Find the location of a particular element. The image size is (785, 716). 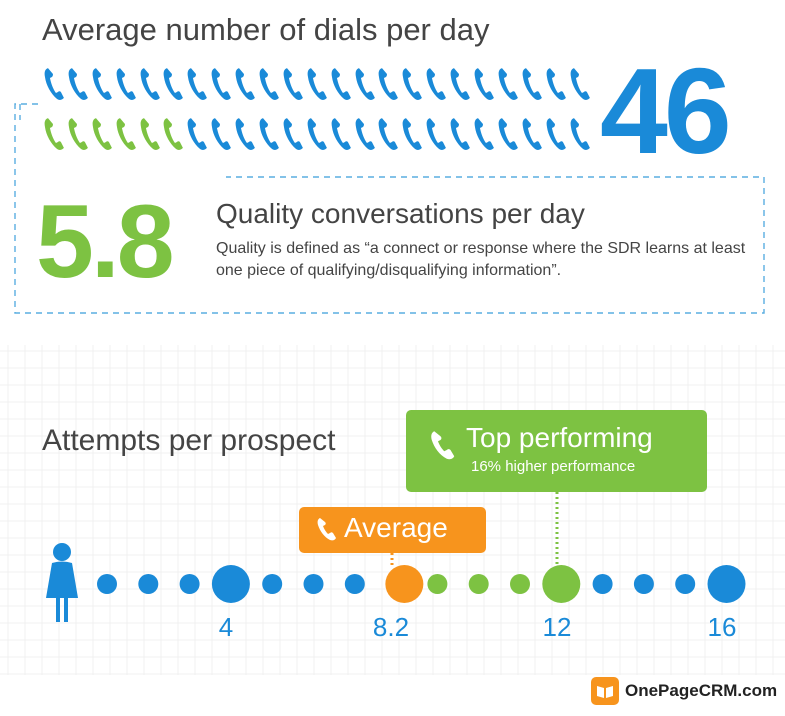

dials-value: 46 is located at coordinates (666, 111).